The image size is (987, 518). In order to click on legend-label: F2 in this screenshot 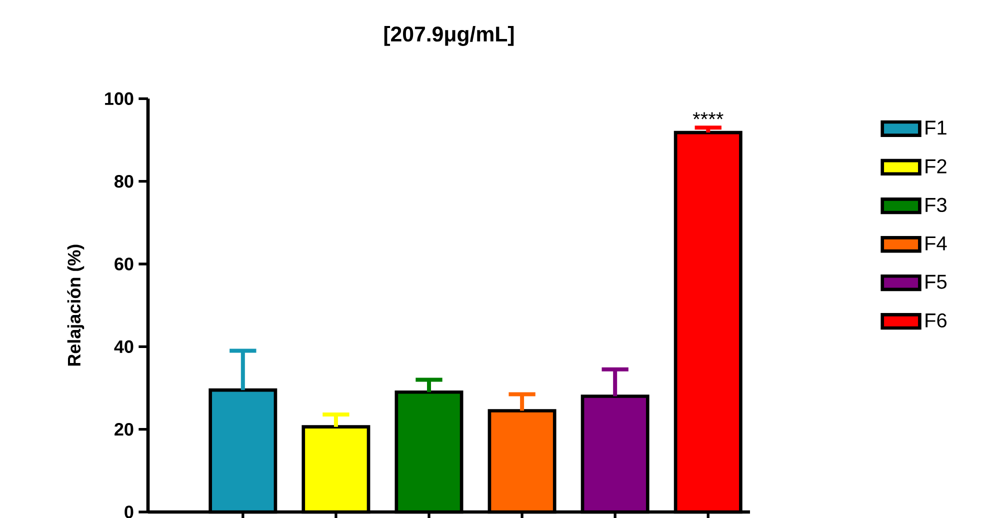, I will do `click(936, 166)`.